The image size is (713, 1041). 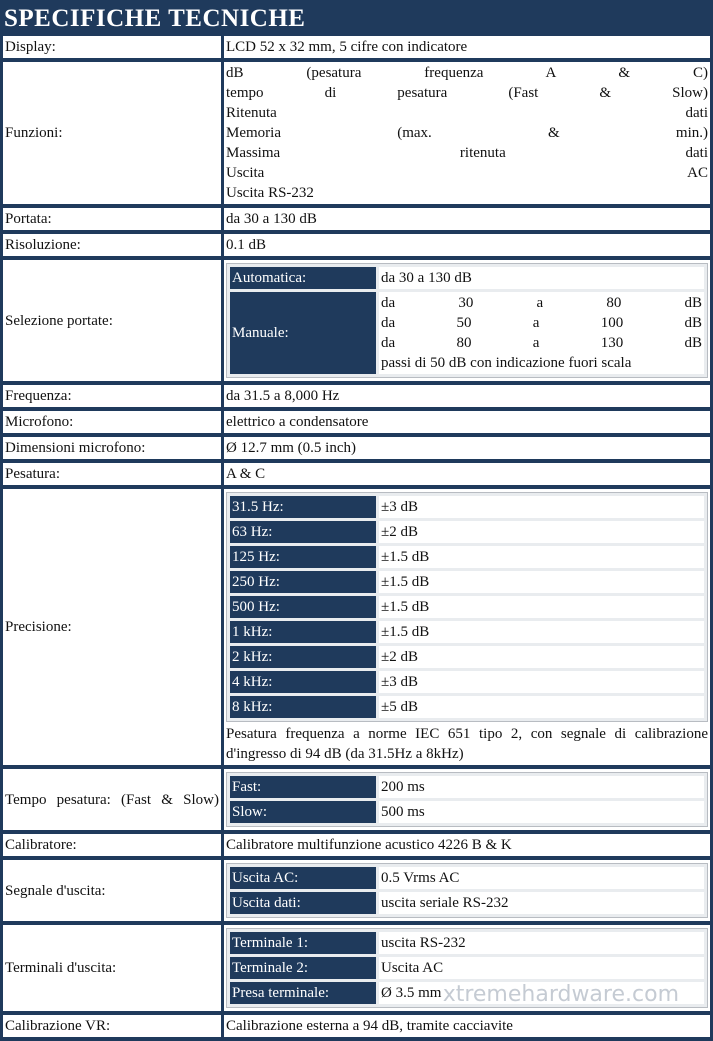 I want to click on sub-value: ±2 dB, so click(x=541, y=532).